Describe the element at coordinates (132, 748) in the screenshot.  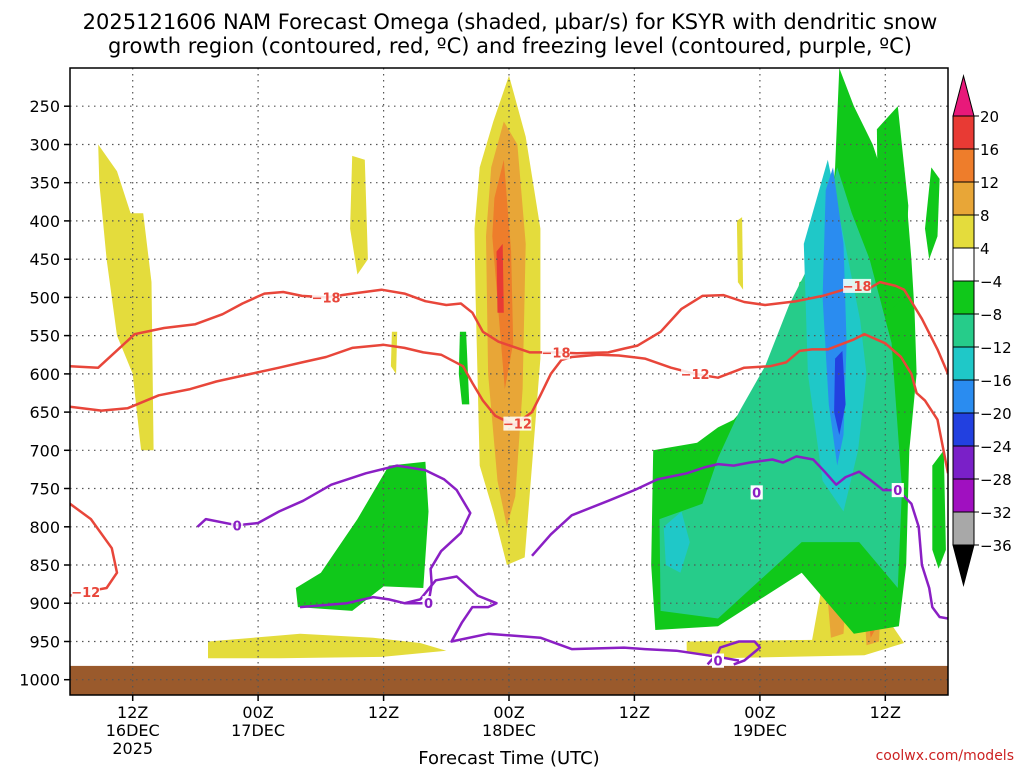
I see `x-tick-label: 2025` at that location.